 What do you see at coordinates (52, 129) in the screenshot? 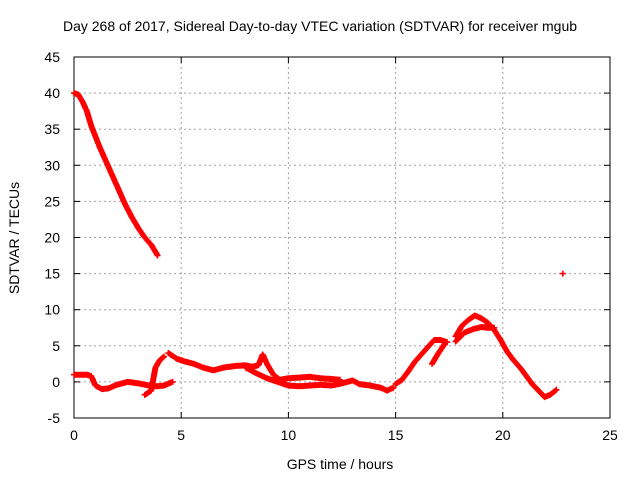
I see `y-tick-label: 35` at bounding box center [52, 129].